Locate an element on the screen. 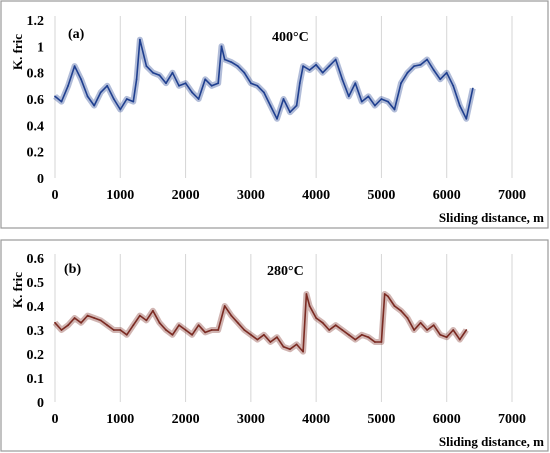 This screenshot has height=453, width=550. panel-a-x-tick-7000: 7000 is located at coordinates (512, 195).